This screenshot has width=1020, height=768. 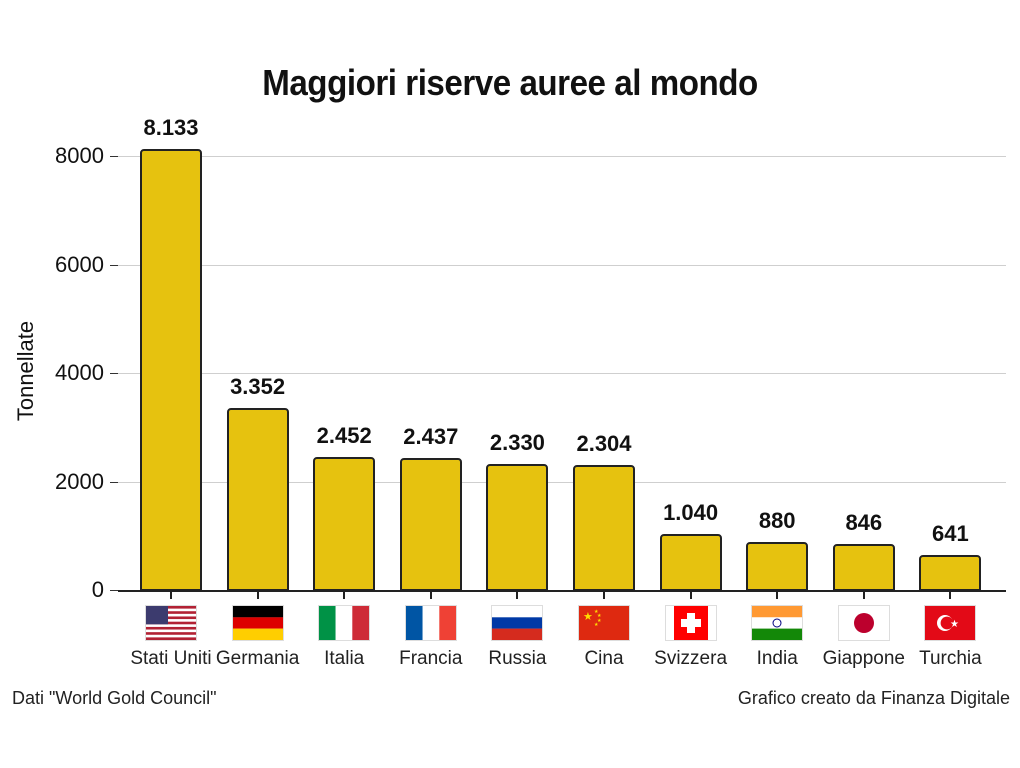 What do you see at coordinates (691, 512) in the screenshot?
I see `bar-value-label: 1.040` at bounding box center [691, 512].